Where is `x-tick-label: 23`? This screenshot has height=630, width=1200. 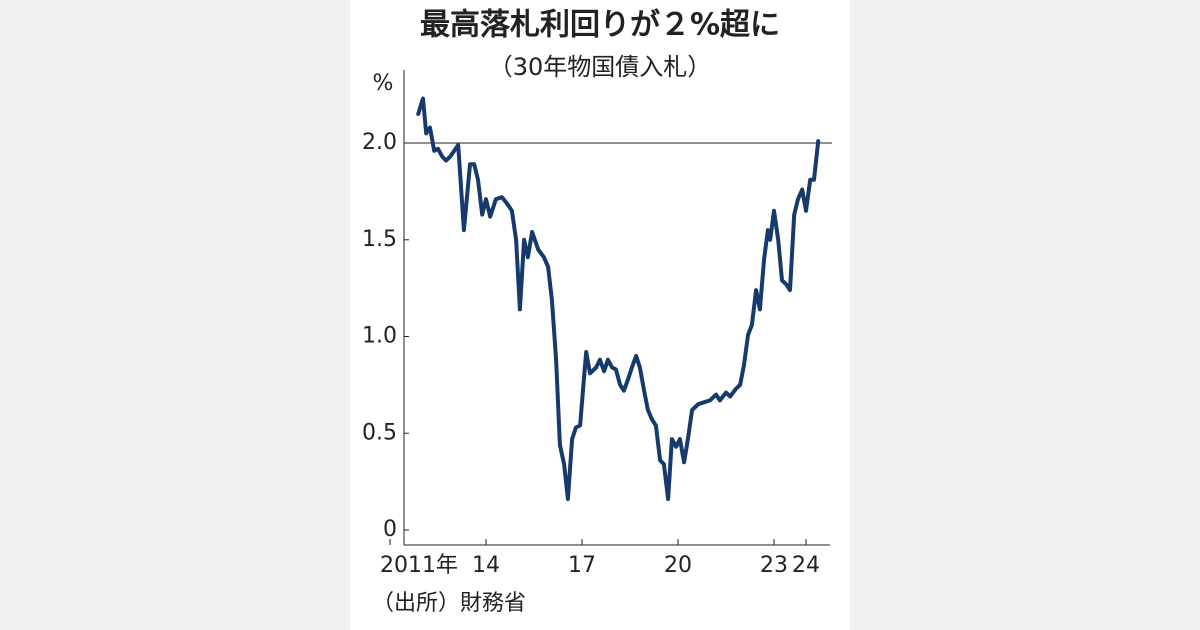
x-tick-label: 23 is located at coordinates (774, 565).